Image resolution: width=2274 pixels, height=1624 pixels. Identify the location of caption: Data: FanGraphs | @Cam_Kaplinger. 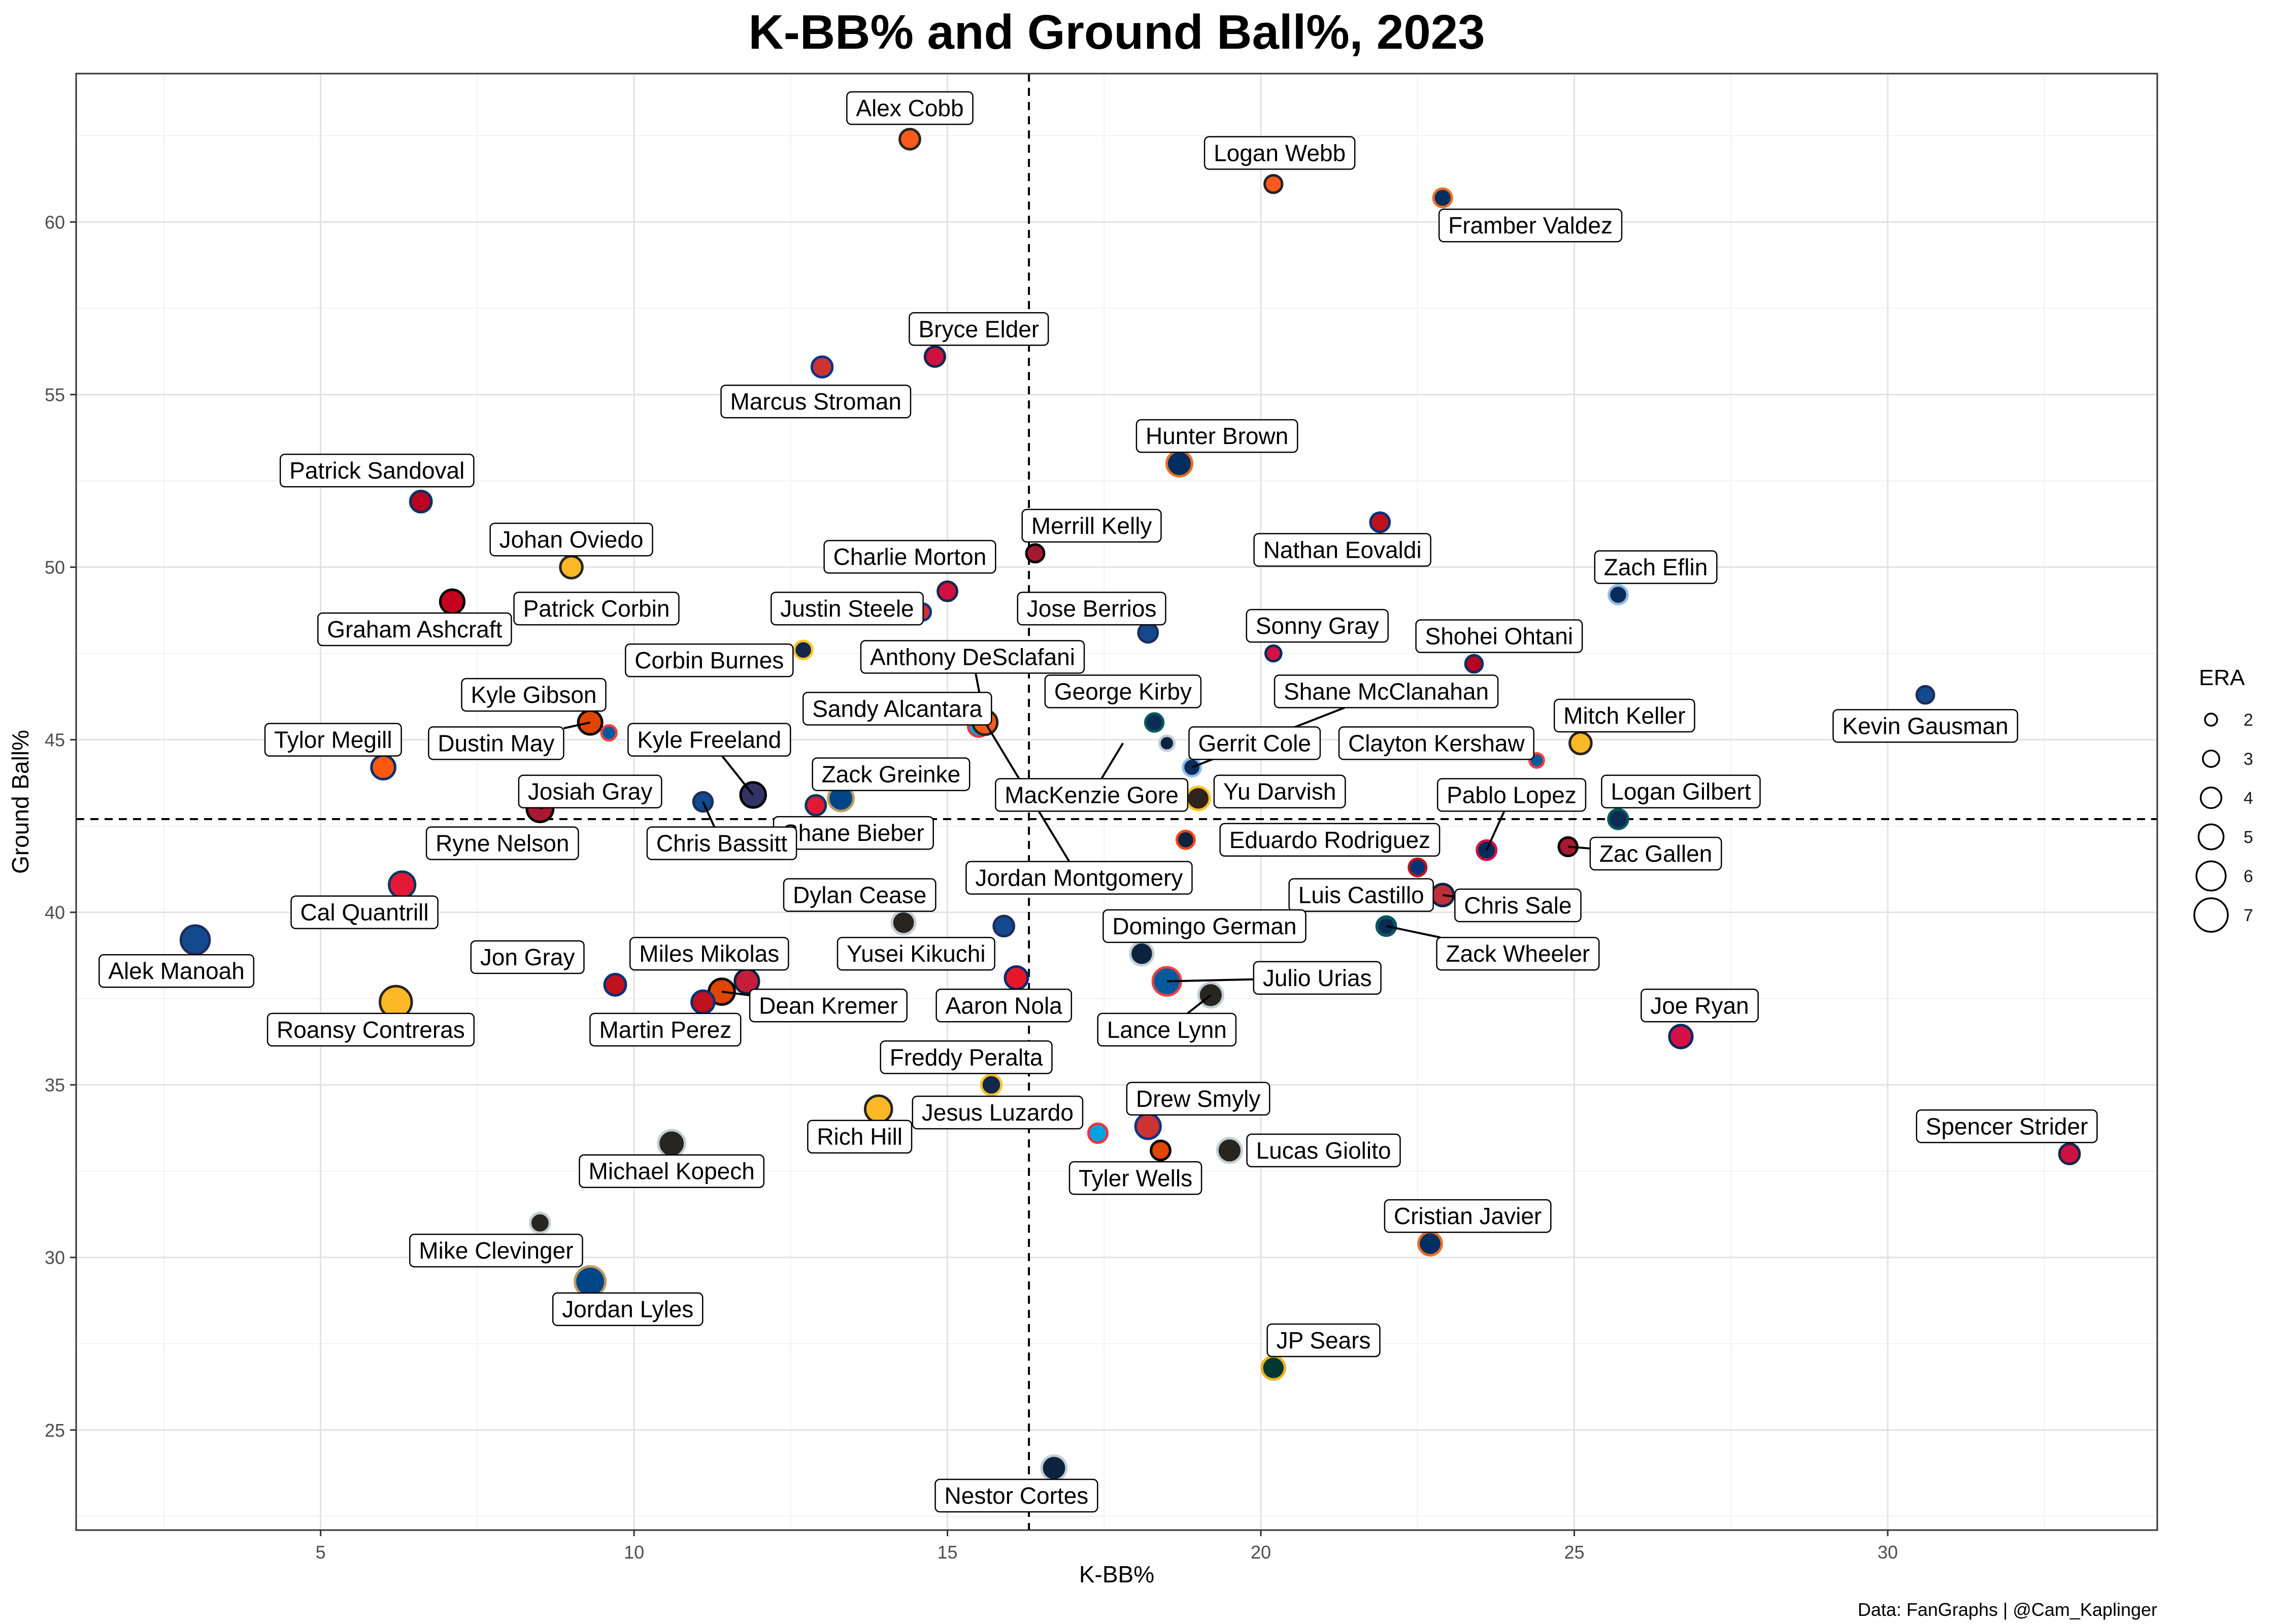
(2008, 1609).